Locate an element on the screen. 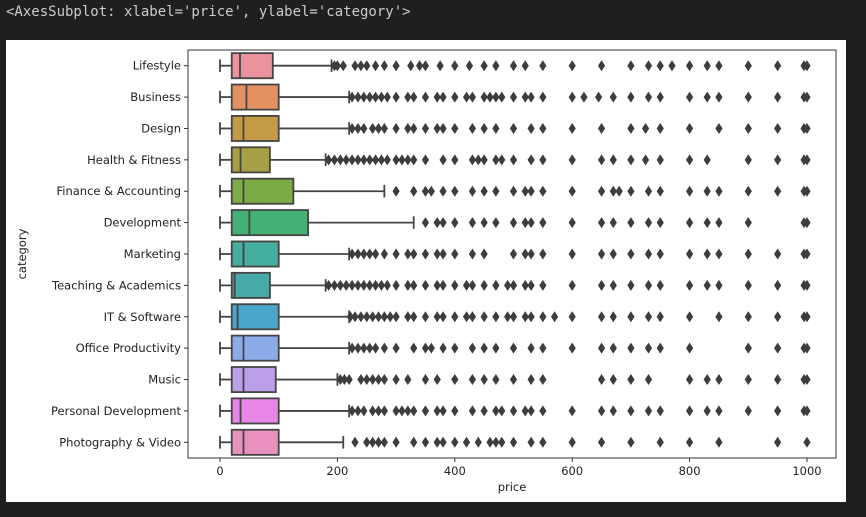  xtick-label: 1000 is located at coordinates (806, 471).